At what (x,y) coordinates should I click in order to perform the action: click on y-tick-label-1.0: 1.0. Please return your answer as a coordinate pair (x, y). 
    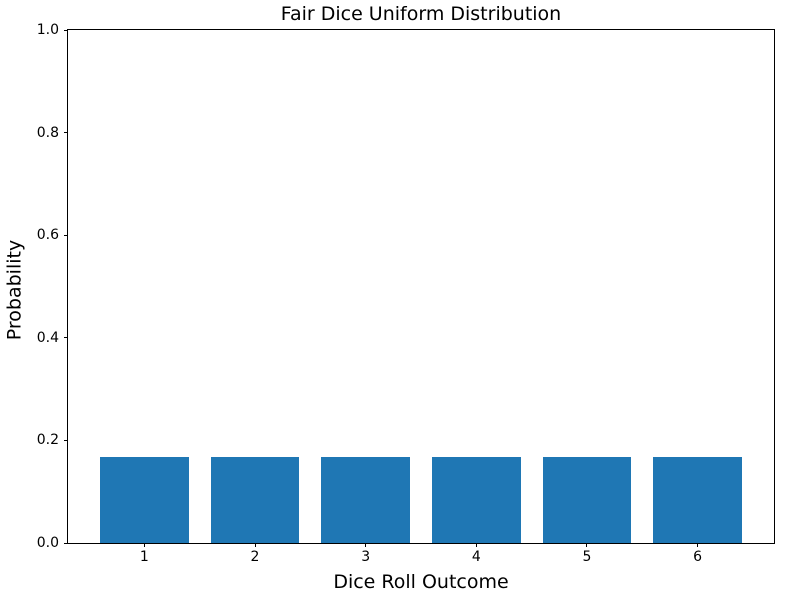
    Looking at the image, I should click on (47, 30).